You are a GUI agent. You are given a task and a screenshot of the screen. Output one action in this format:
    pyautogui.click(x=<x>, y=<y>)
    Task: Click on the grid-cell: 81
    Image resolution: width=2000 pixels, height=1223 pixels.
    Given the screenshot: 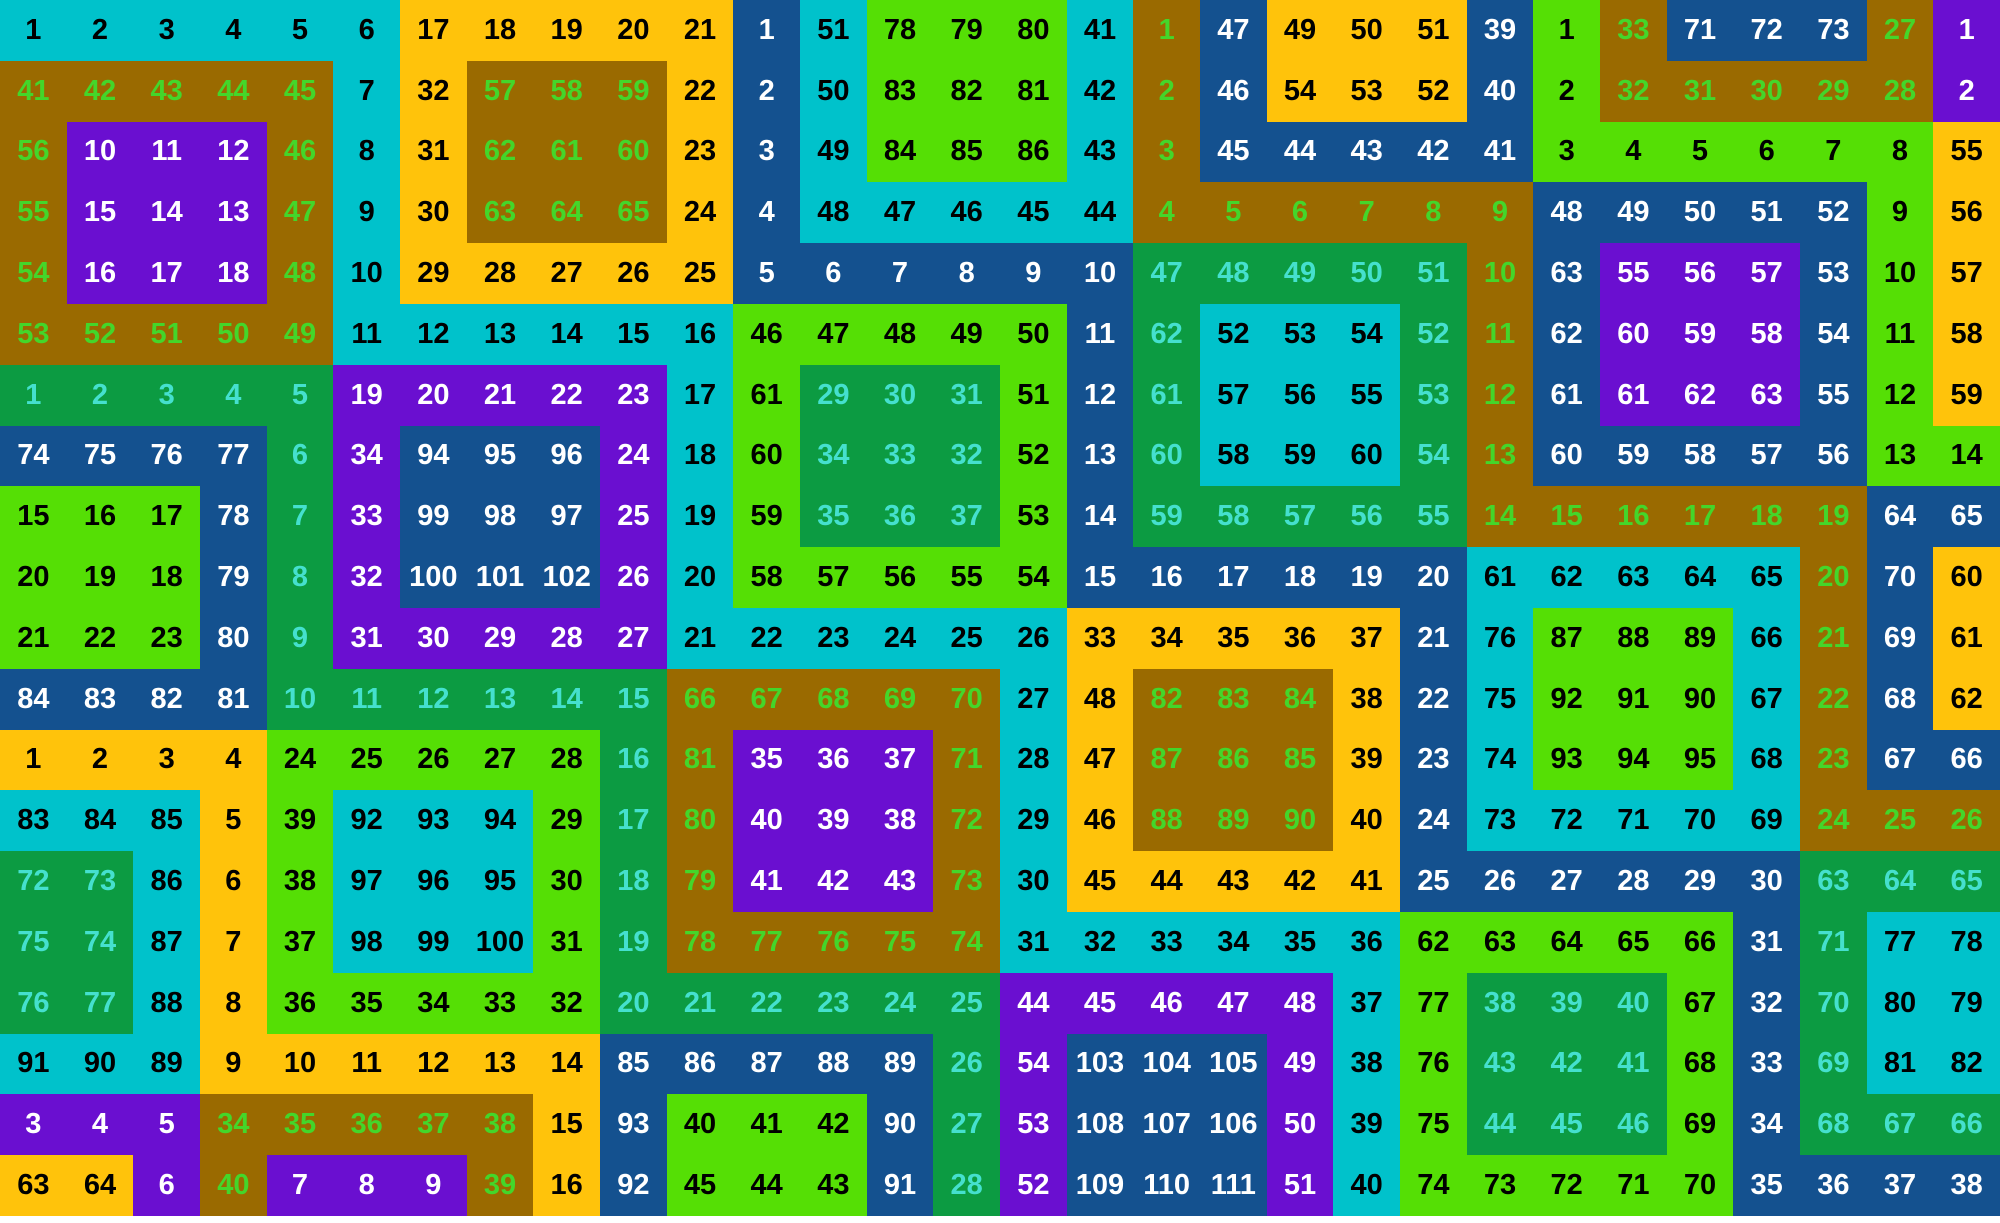 What is the action you would take?
    pyautogui.click(x=233, y=699)
    